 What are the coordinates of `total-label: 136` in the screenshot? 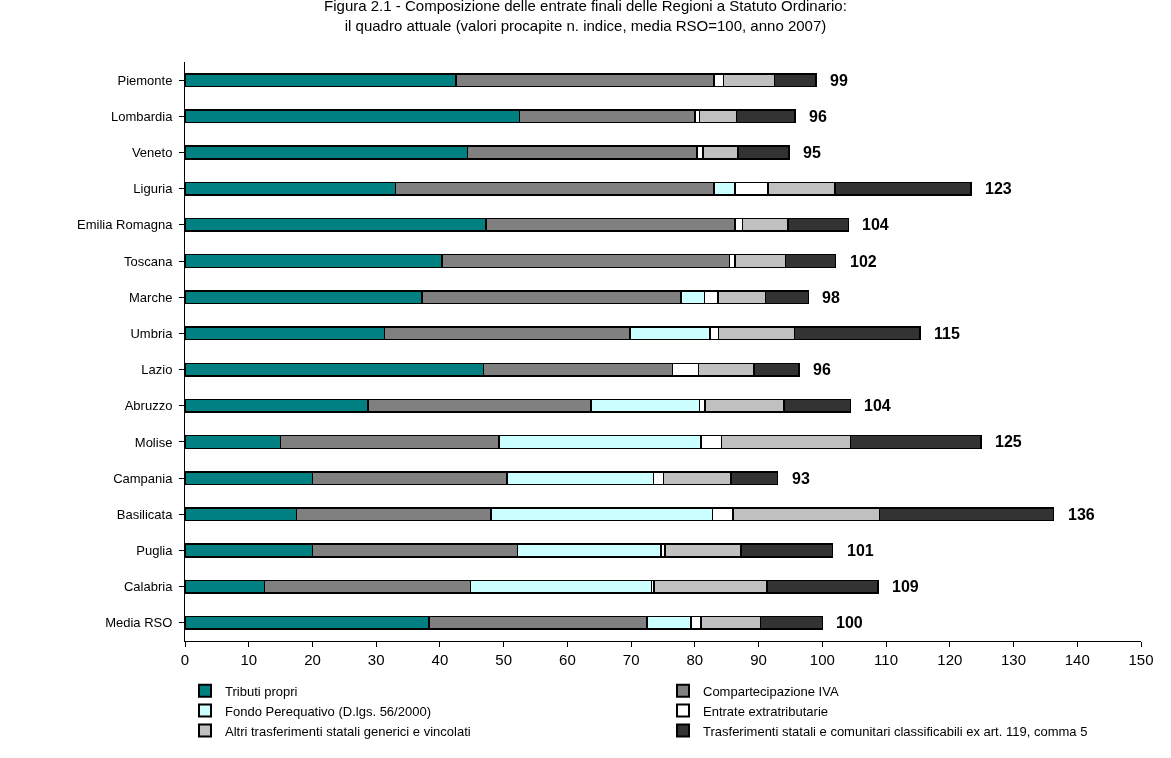 It's located at (1081, 514).